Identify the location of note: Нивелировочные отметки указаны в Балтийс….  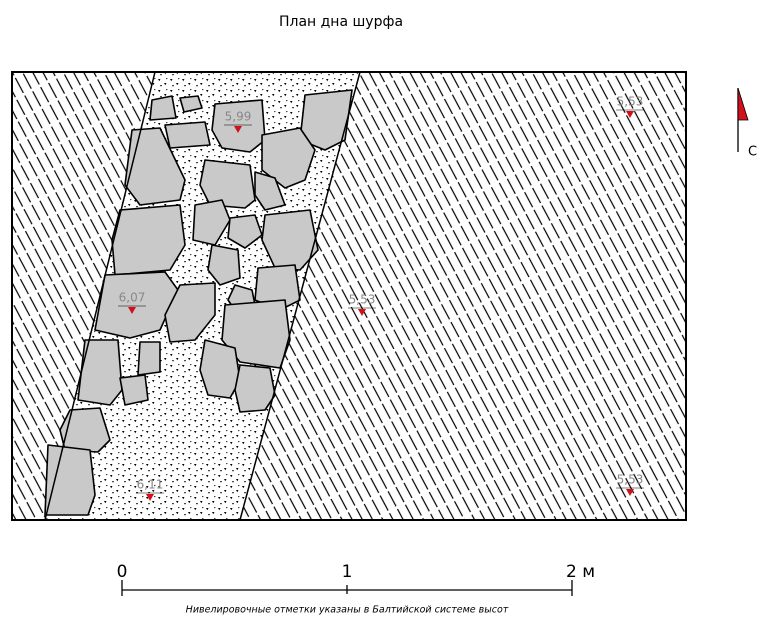
(347, 610).